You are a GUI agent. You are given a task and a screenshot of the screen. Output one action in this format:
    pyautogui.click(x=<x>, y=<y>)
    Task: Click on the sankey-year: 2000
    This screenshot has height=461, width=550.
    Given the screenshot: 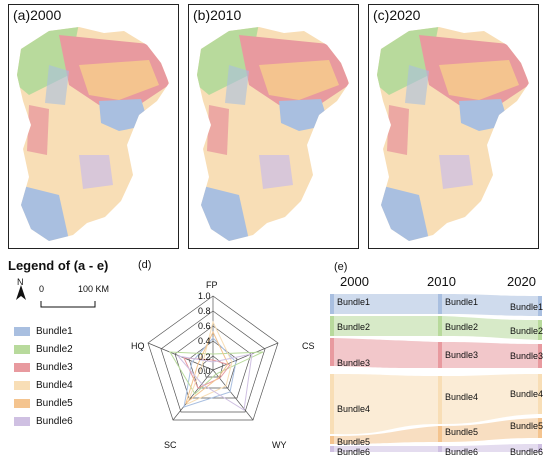 What is the action you would take?
    pyautogui.click(x=354, y=281)
    